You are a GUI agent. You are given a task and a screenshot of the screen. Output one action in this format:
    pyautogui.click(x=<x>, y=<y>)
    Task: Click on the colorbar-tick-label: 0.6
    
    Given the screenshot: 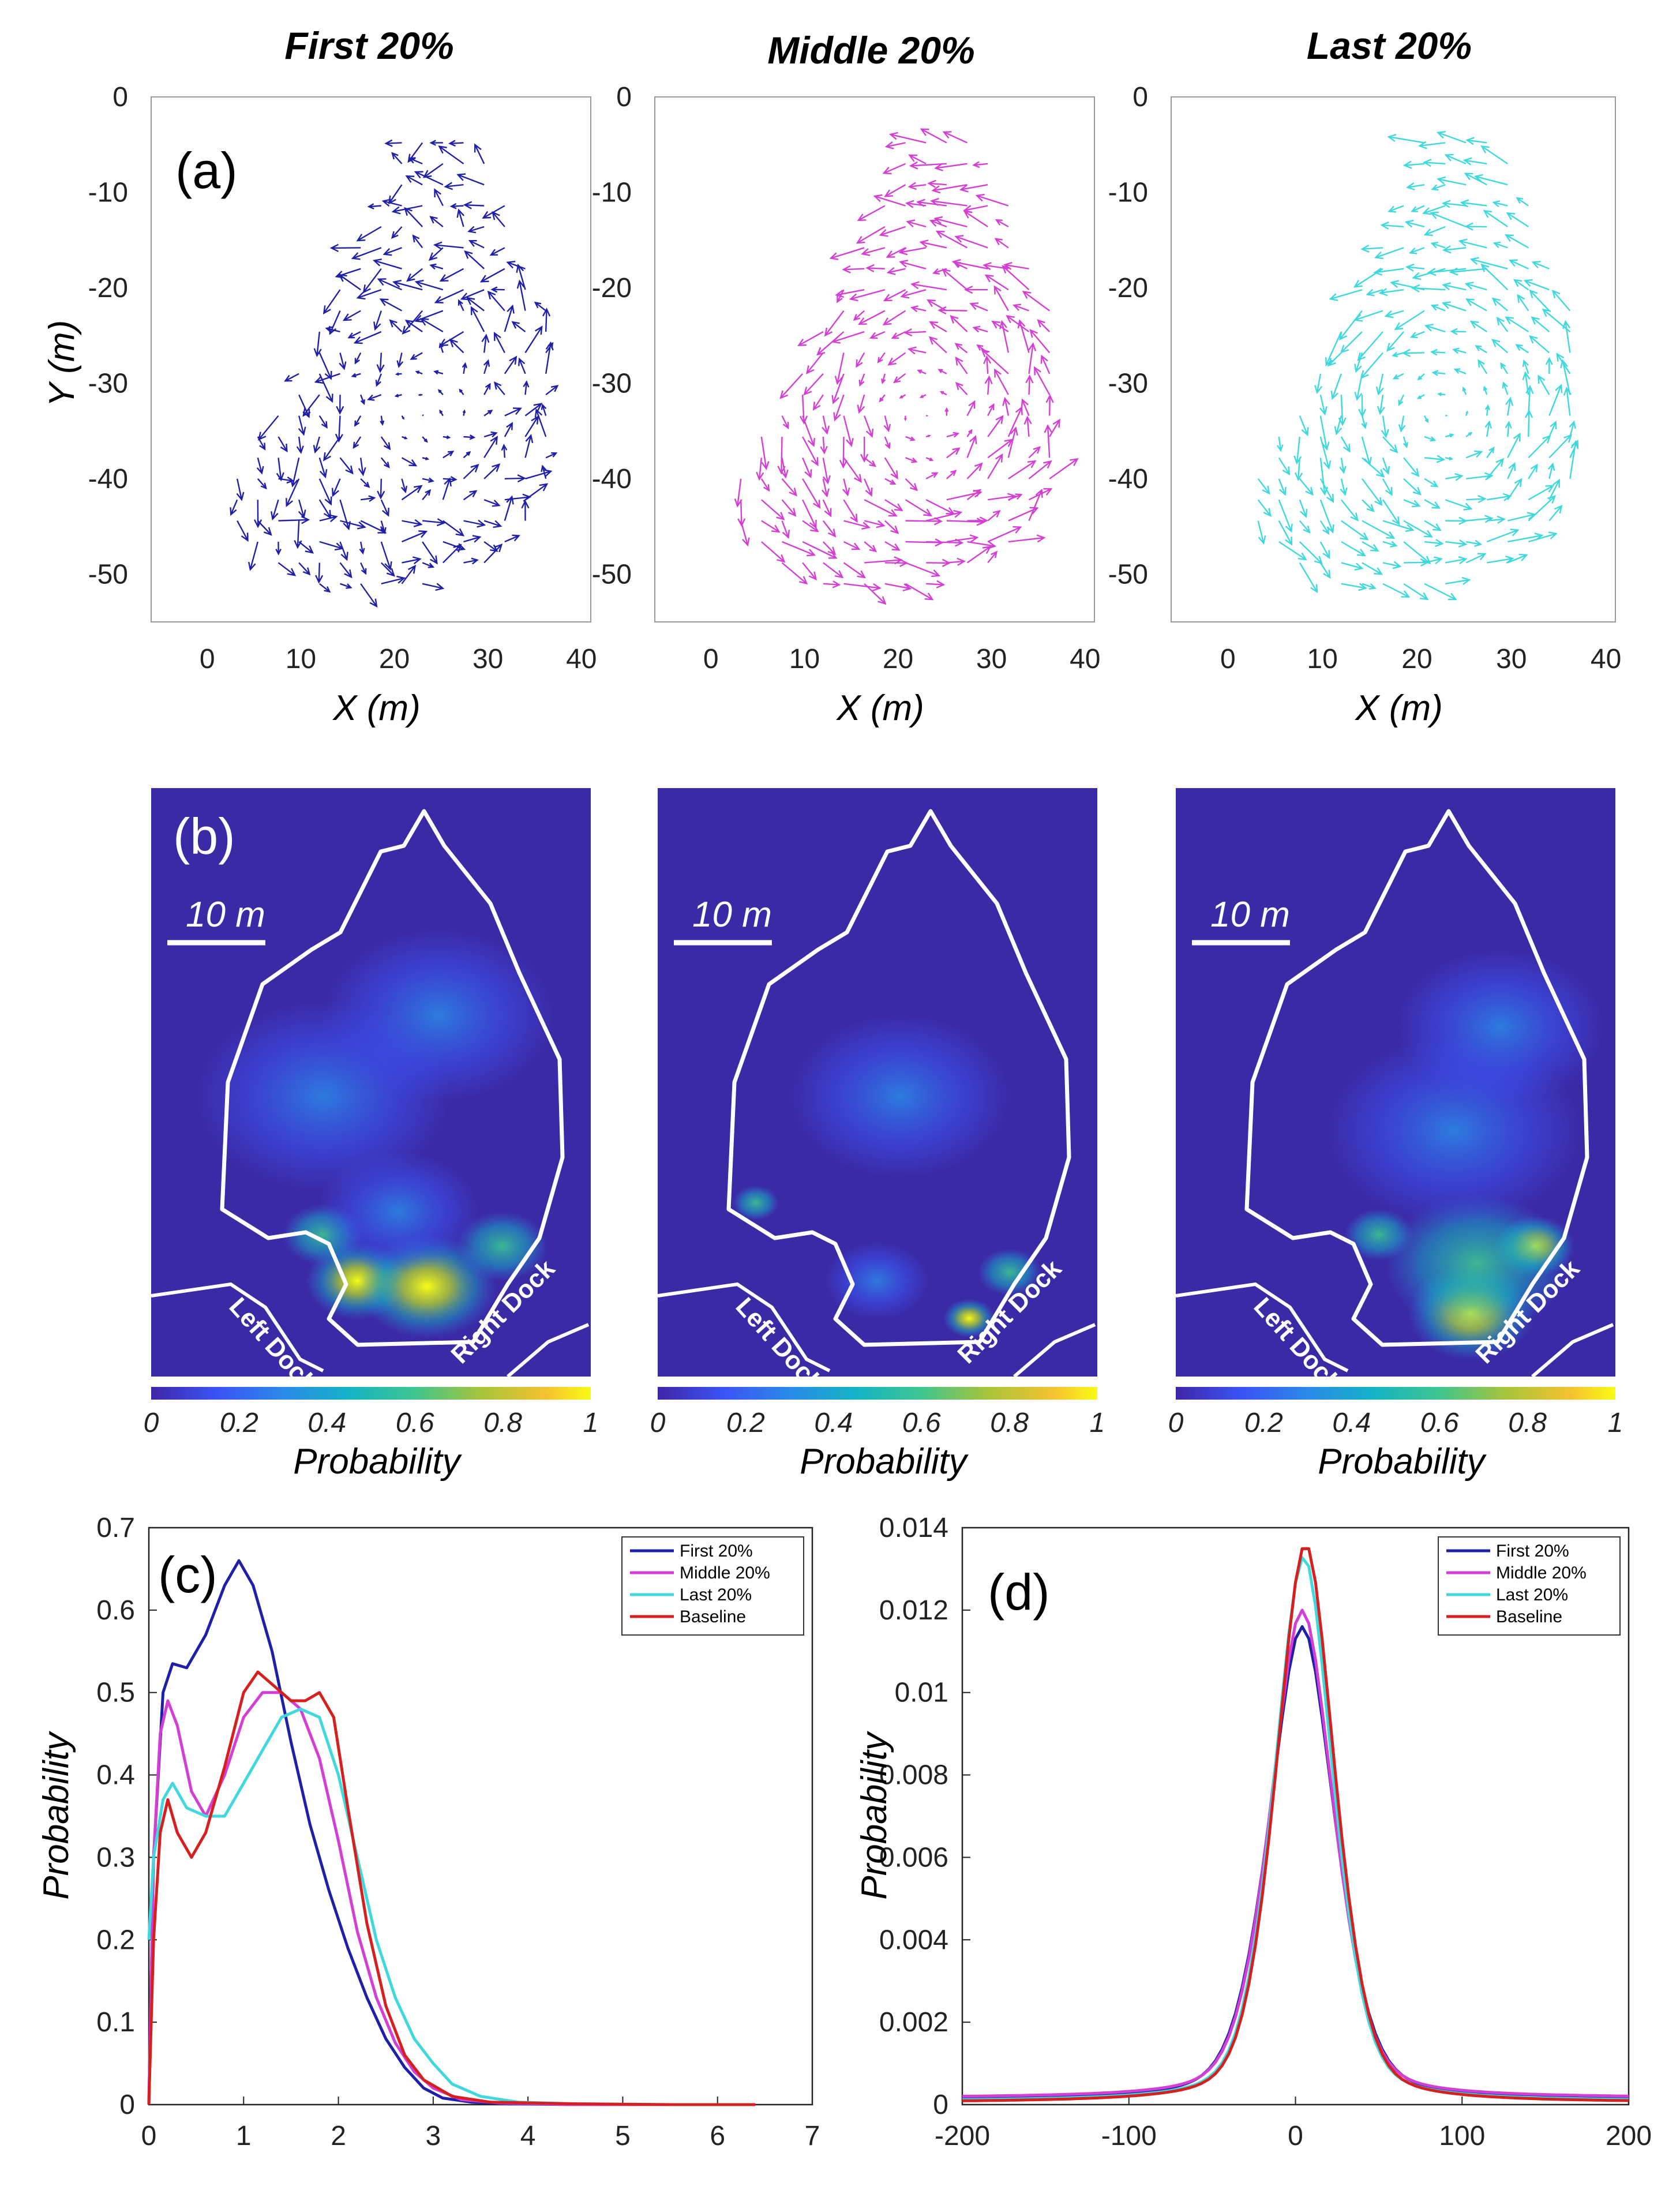 What is the action you would take?
    pyautogui.click(x=415, y=1423)
    